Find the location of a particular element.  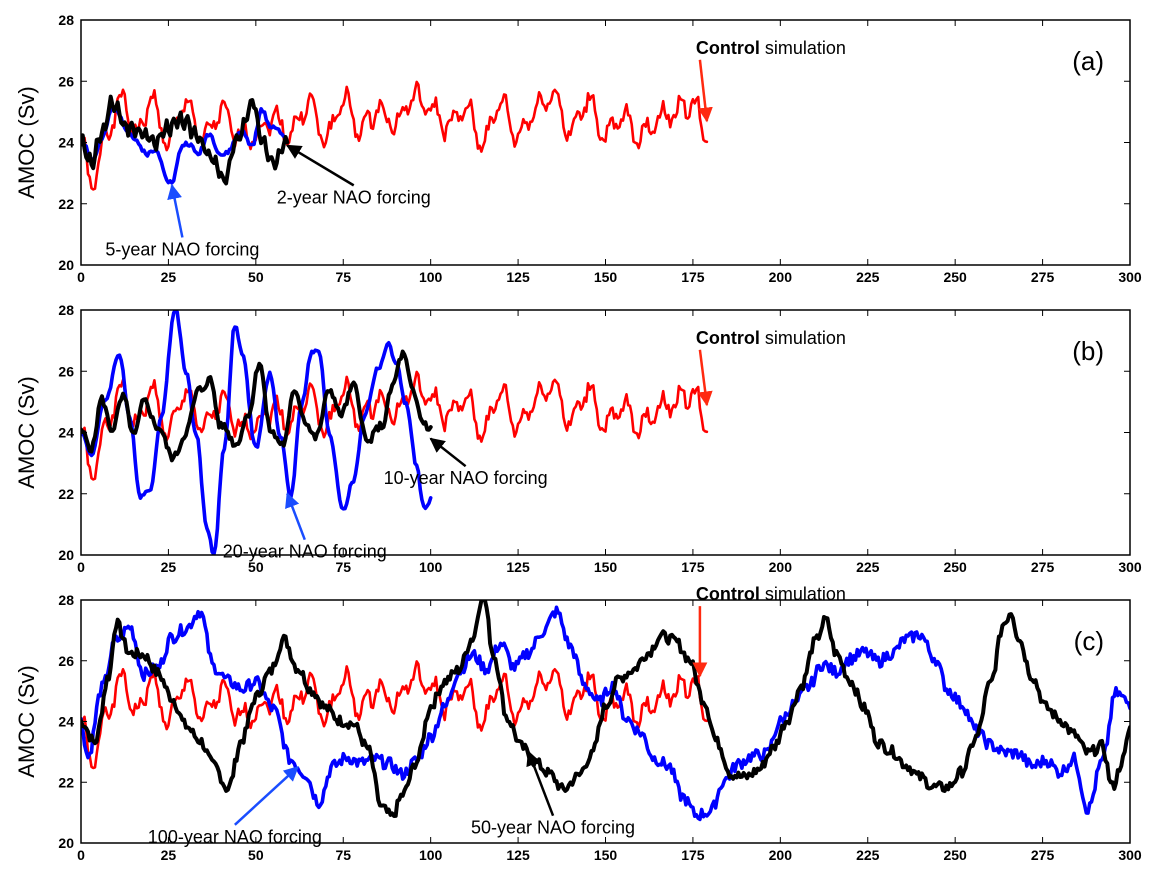

annotation-label: 2-year NAO forcing is located at coordinates (354, 197).